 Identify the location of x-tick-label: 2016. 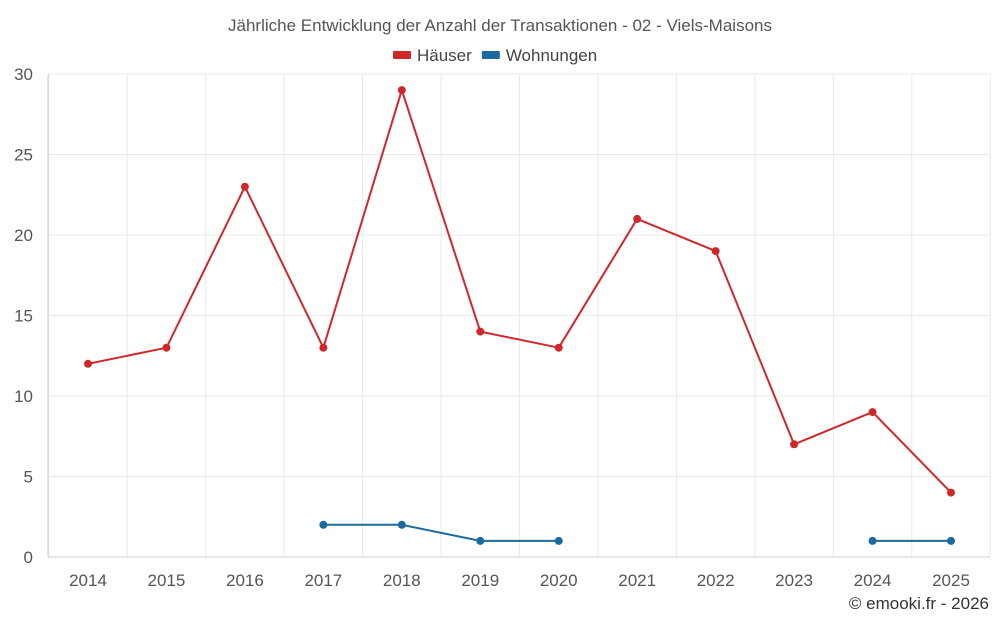
(245, 580).